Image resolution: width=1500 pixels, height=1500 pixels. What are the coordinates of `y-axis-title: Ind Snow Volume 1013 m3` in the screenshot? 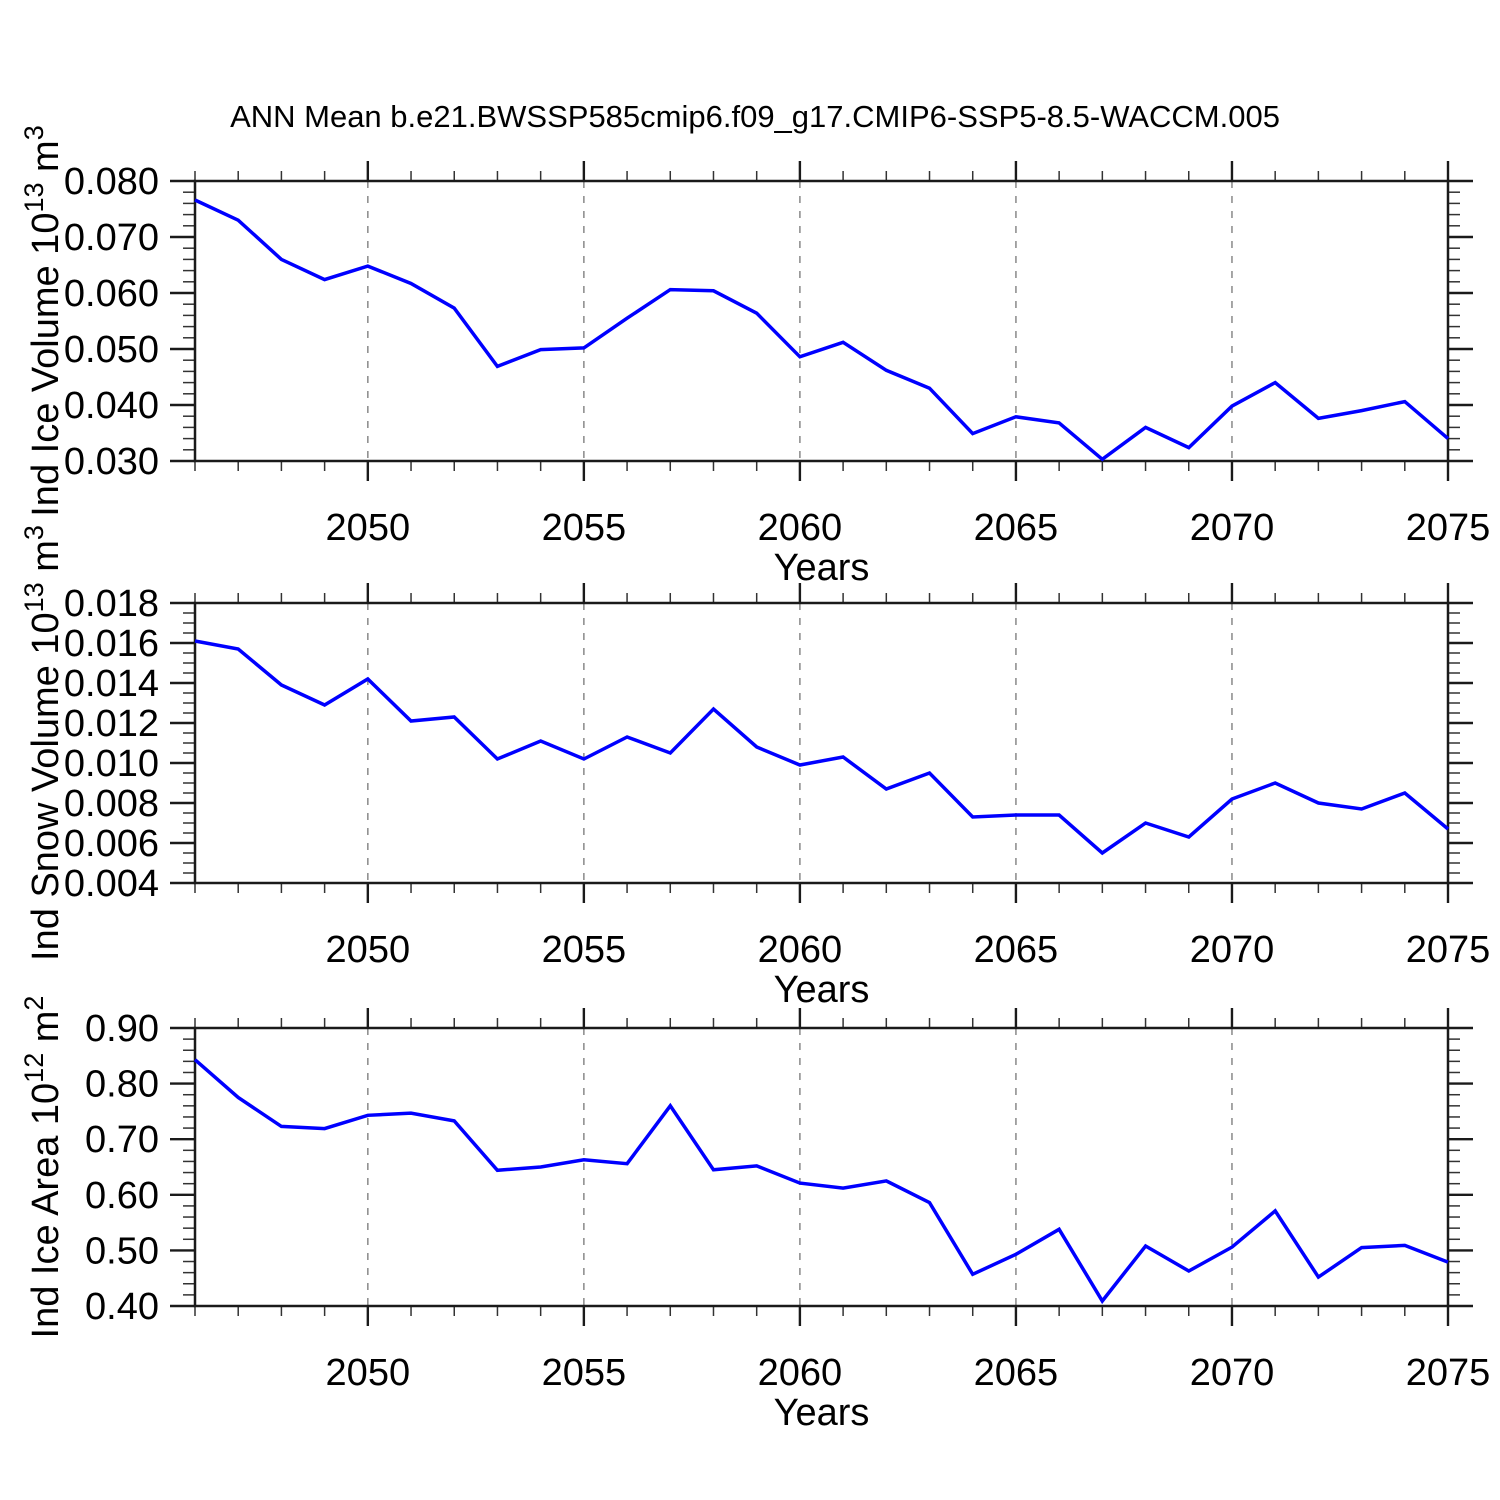 It's located at (43, 743).